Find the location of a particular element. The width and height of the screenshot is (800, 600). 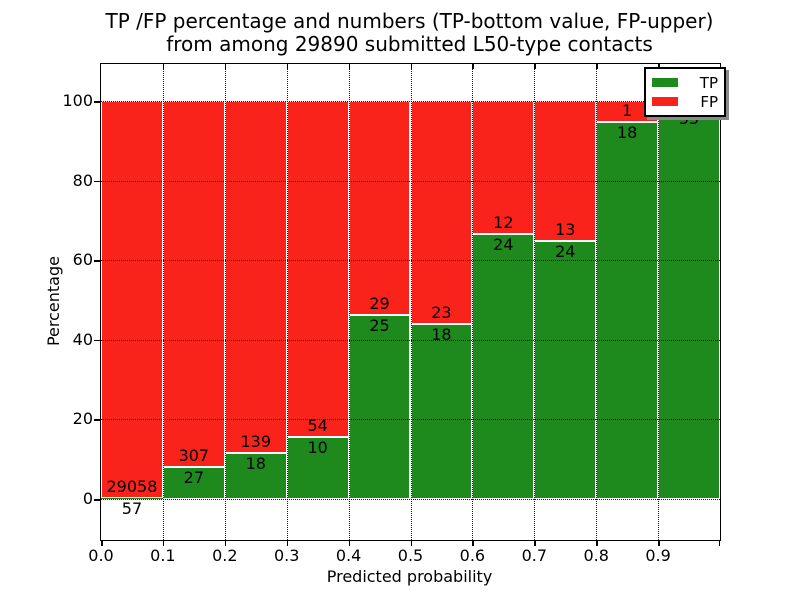

x-tick-label: 0.0 is located at coordinates (101, 555).